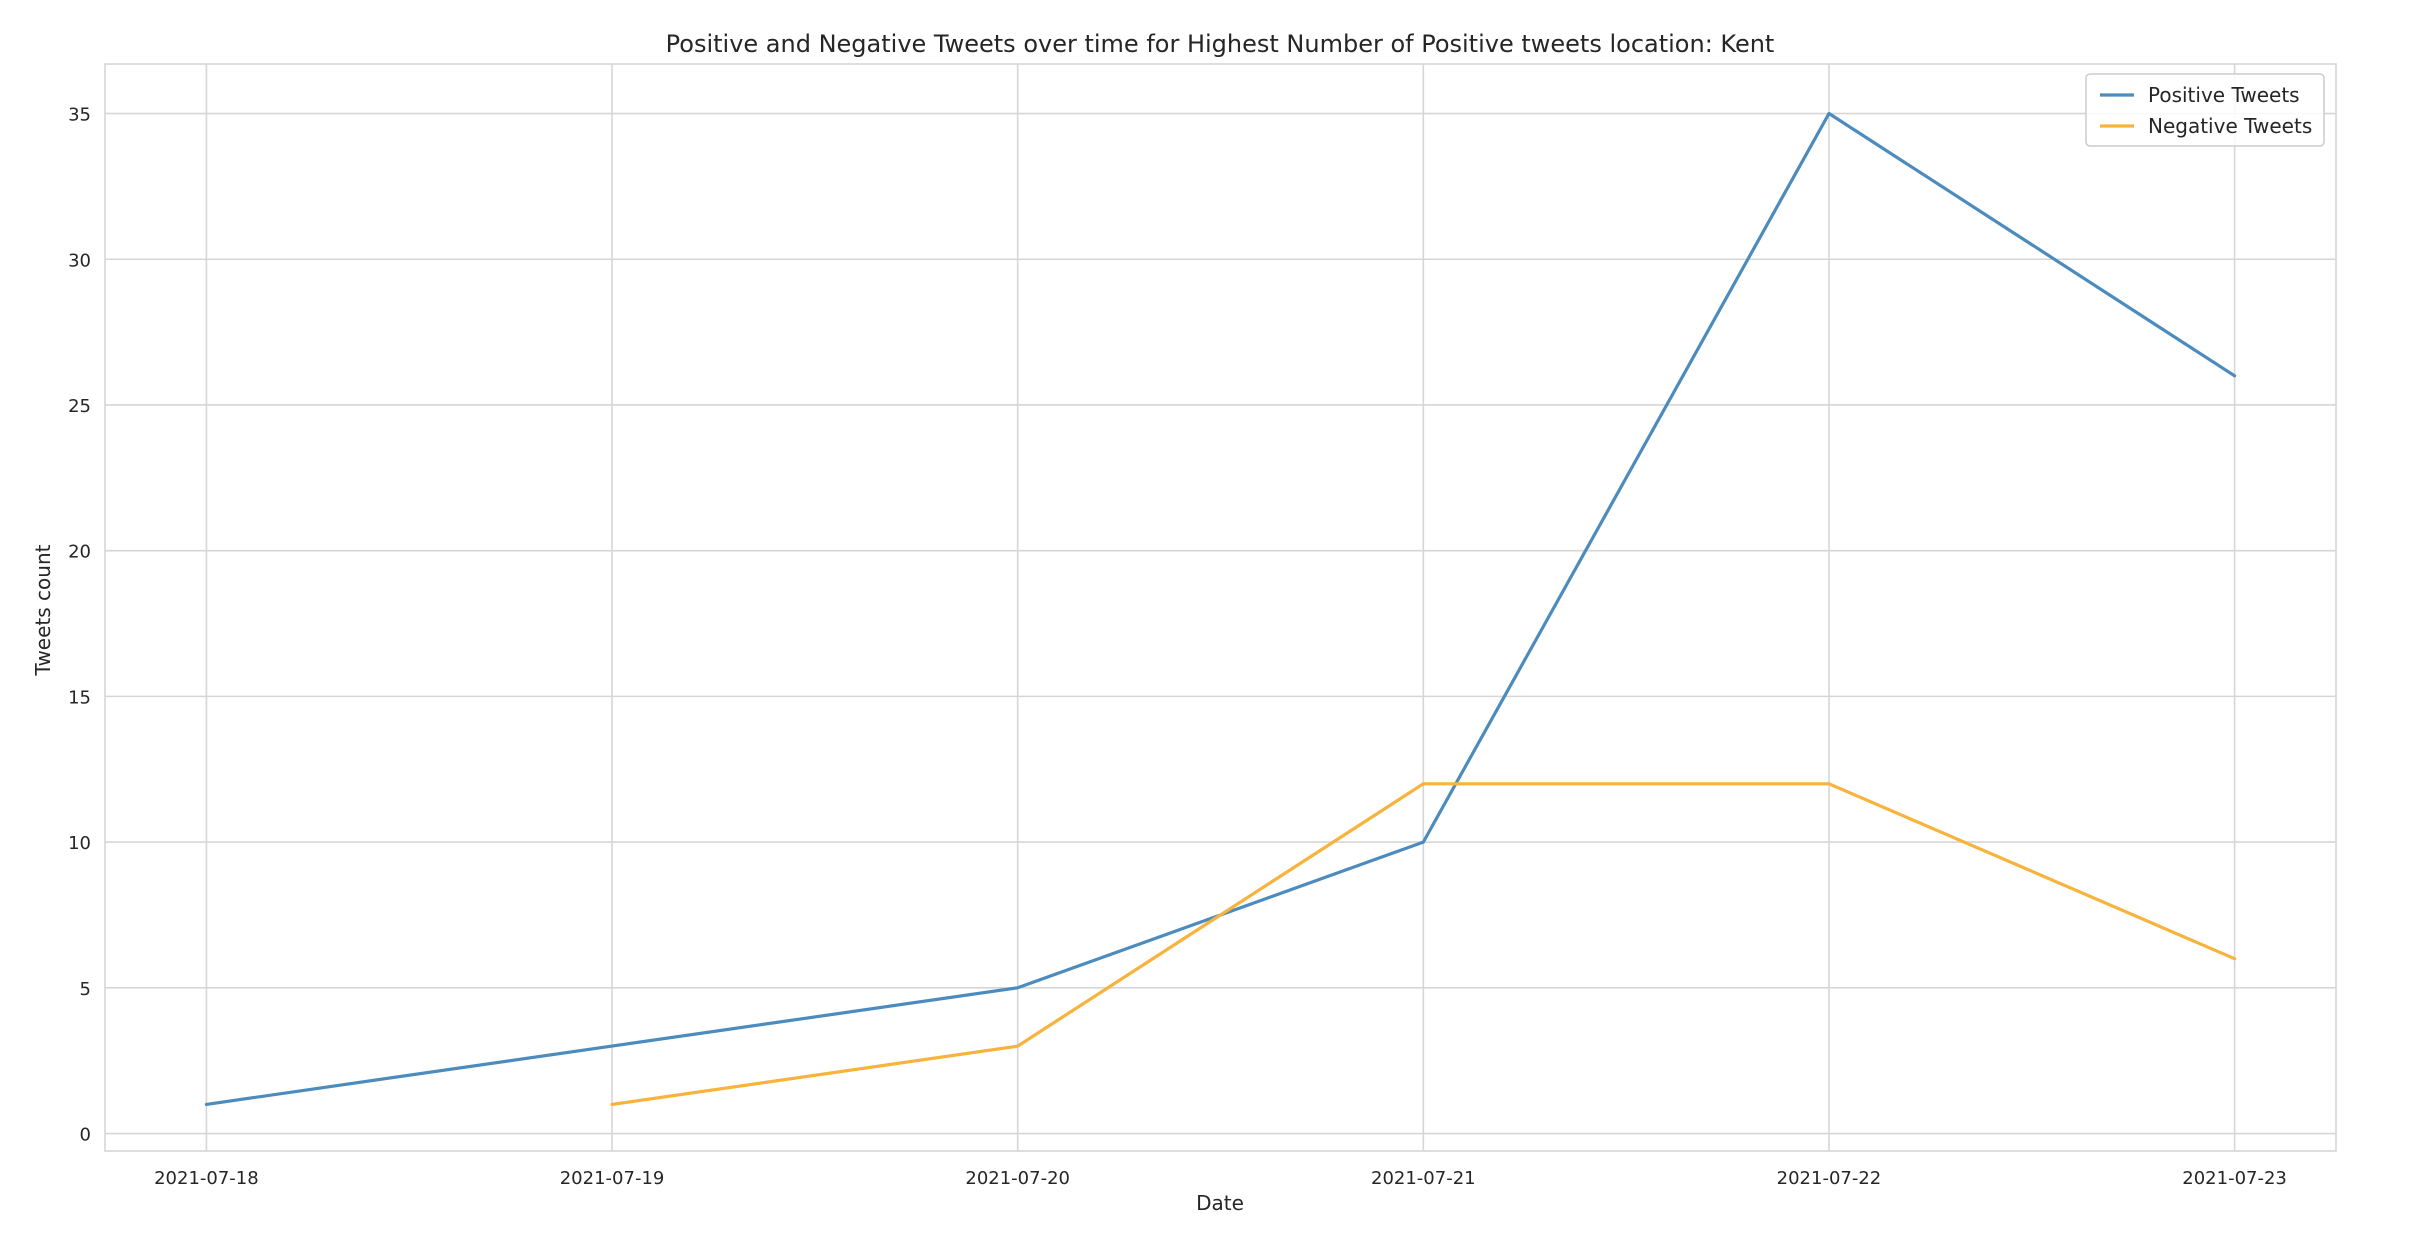 The width and height of the screenshot is (2409, 1234). What do you see at coordinates (43, 610) in the screenshot?
I see `y-axis-label: Tweets count` at bounding box center [43, 610].